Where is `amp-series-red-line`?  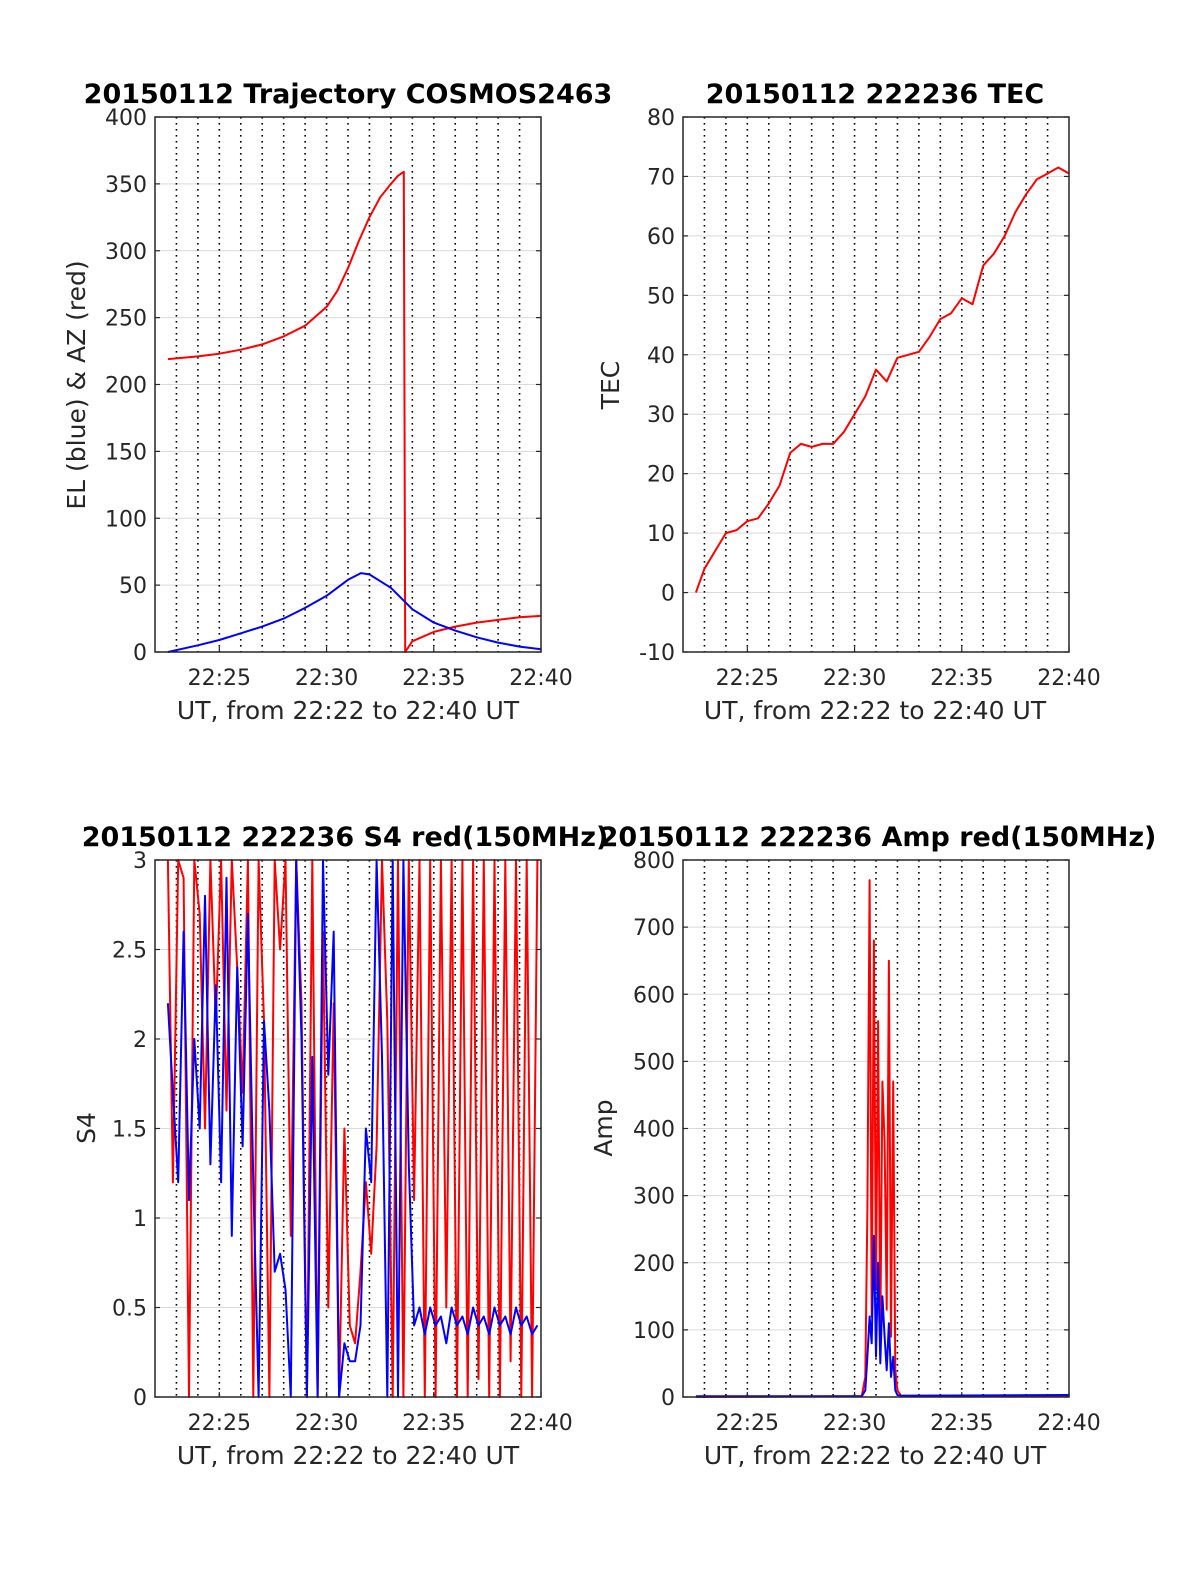
amp-series-red-line is located at coordinates (882, 1138).